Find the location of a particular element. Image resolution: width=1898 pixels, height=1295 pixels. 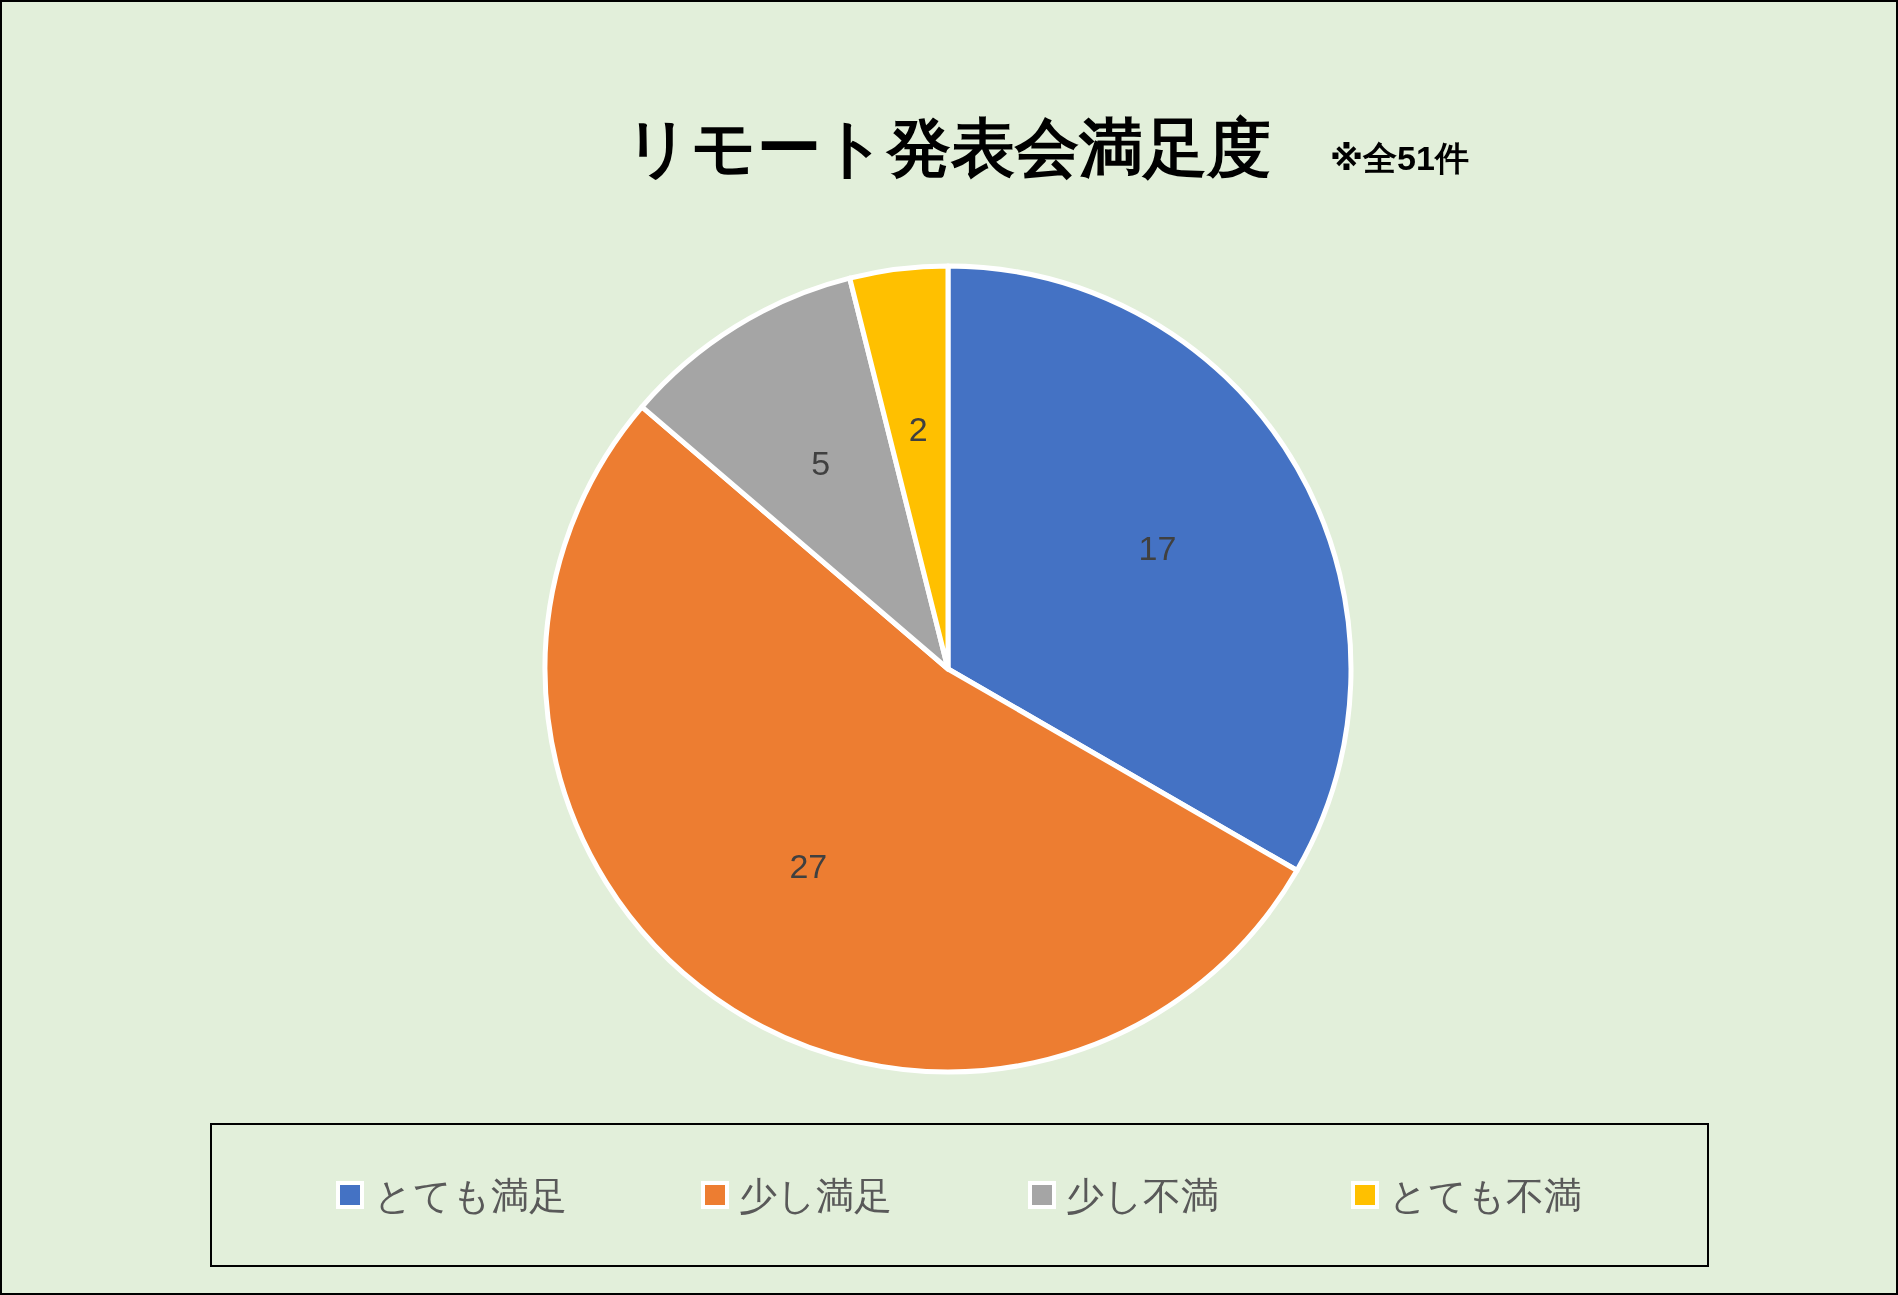

data-label: 17 is located at coordinates (1157, 548).